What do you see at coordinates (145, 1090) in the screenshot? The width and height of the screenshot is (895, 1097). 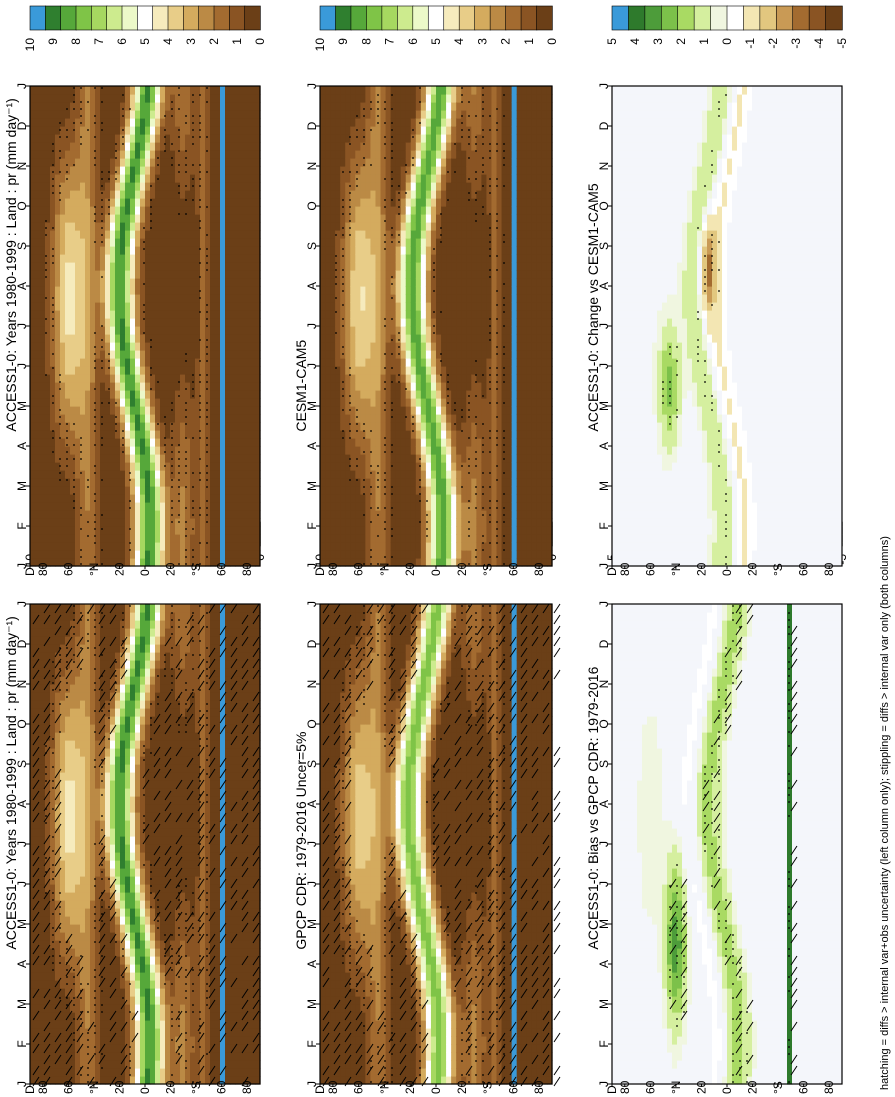 I see `latitude-tick-label: 0` at bounding box center [145, 1090].